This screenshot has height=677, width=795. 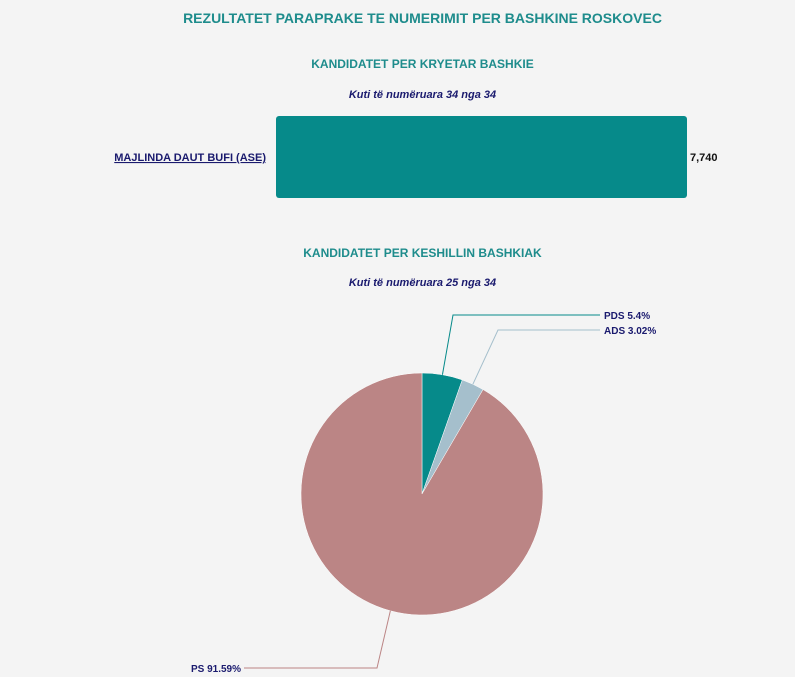 I want to click on pie-label-pds: PDS 5.4%, so click(x=627, y=316).